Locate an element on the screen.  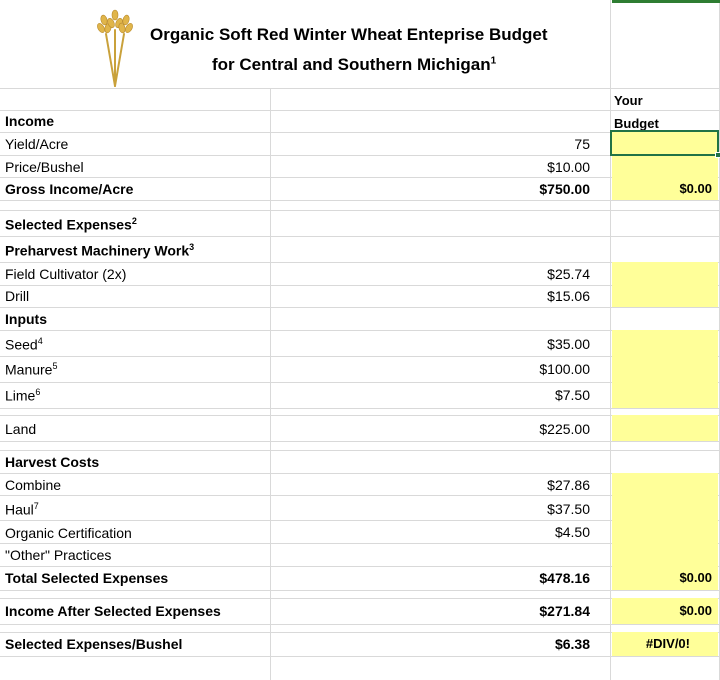
fill-handle is located at coordinates (717, 155).